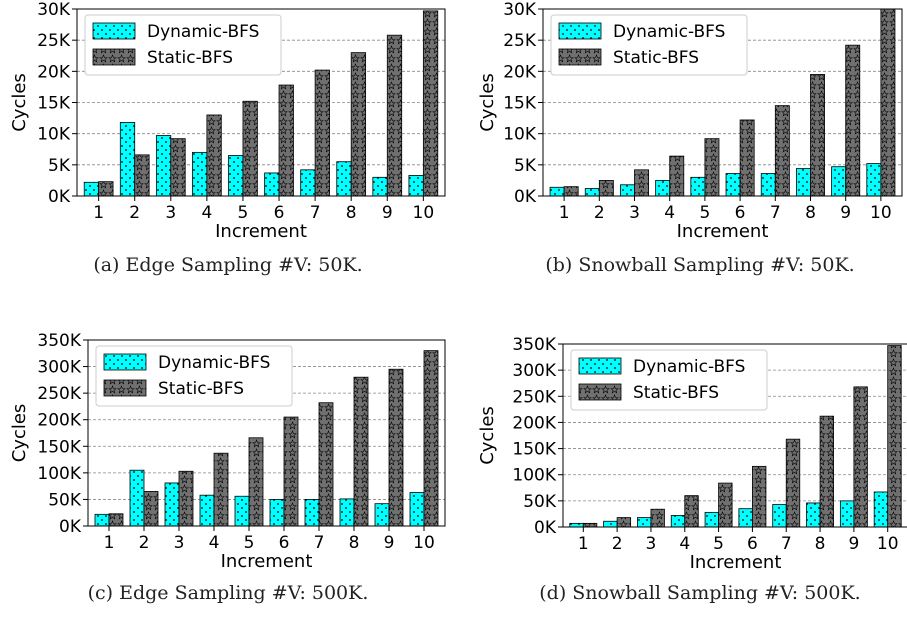 The width and height of the screenshot is (907, 625). Describe the element at coordinates (534, 345) in the screenshot. I see `y-tick-label: 350K` at that location.